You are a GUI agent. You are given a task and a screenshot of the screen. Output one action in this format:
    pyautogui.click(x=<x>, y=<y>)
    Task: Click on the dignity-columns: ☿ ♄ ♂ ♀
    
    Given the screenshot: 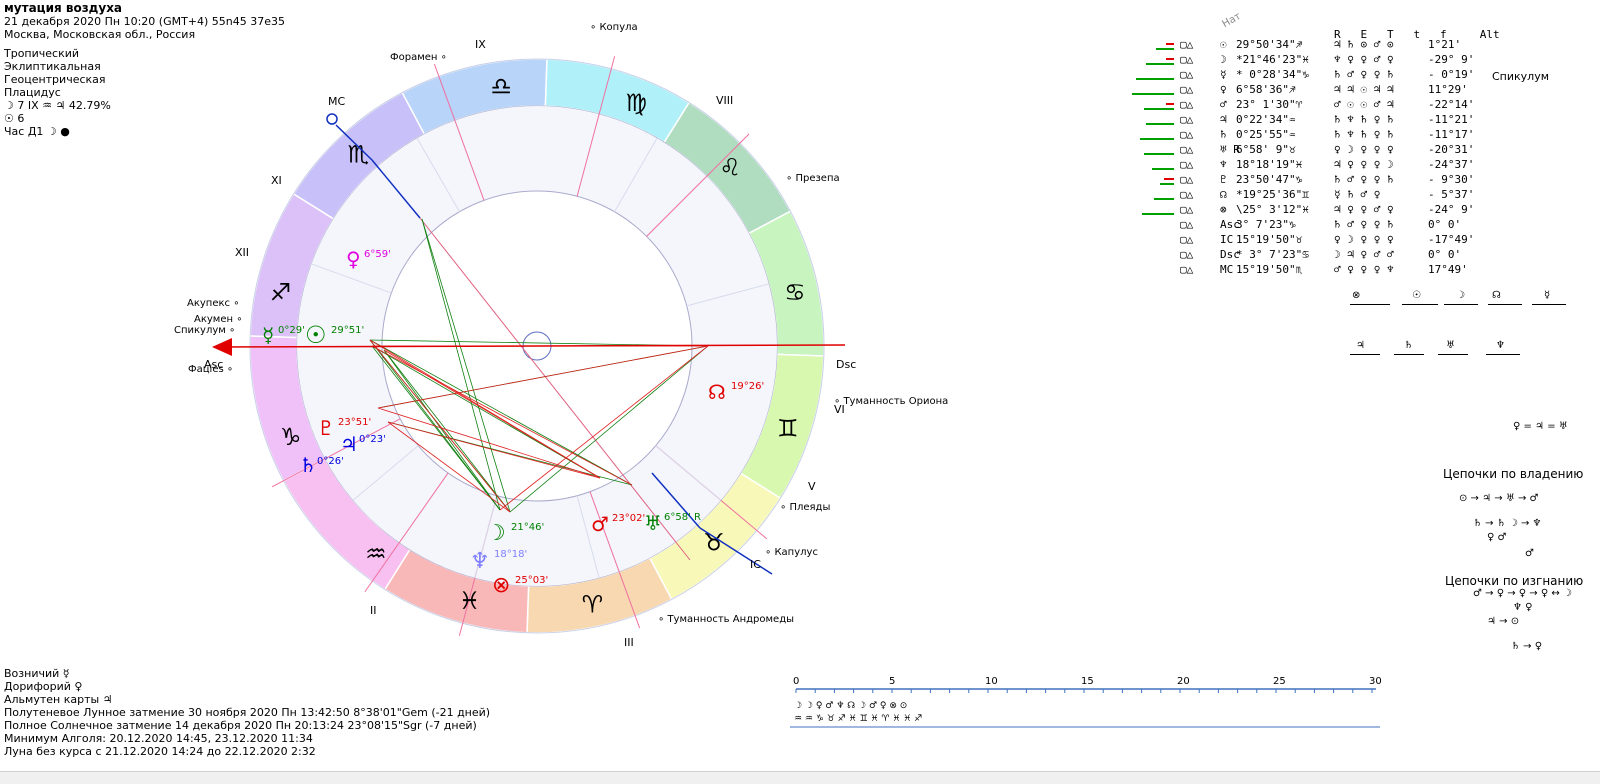 What is the action you would take?
    pyautogui.click(x=1357, y=194)
    